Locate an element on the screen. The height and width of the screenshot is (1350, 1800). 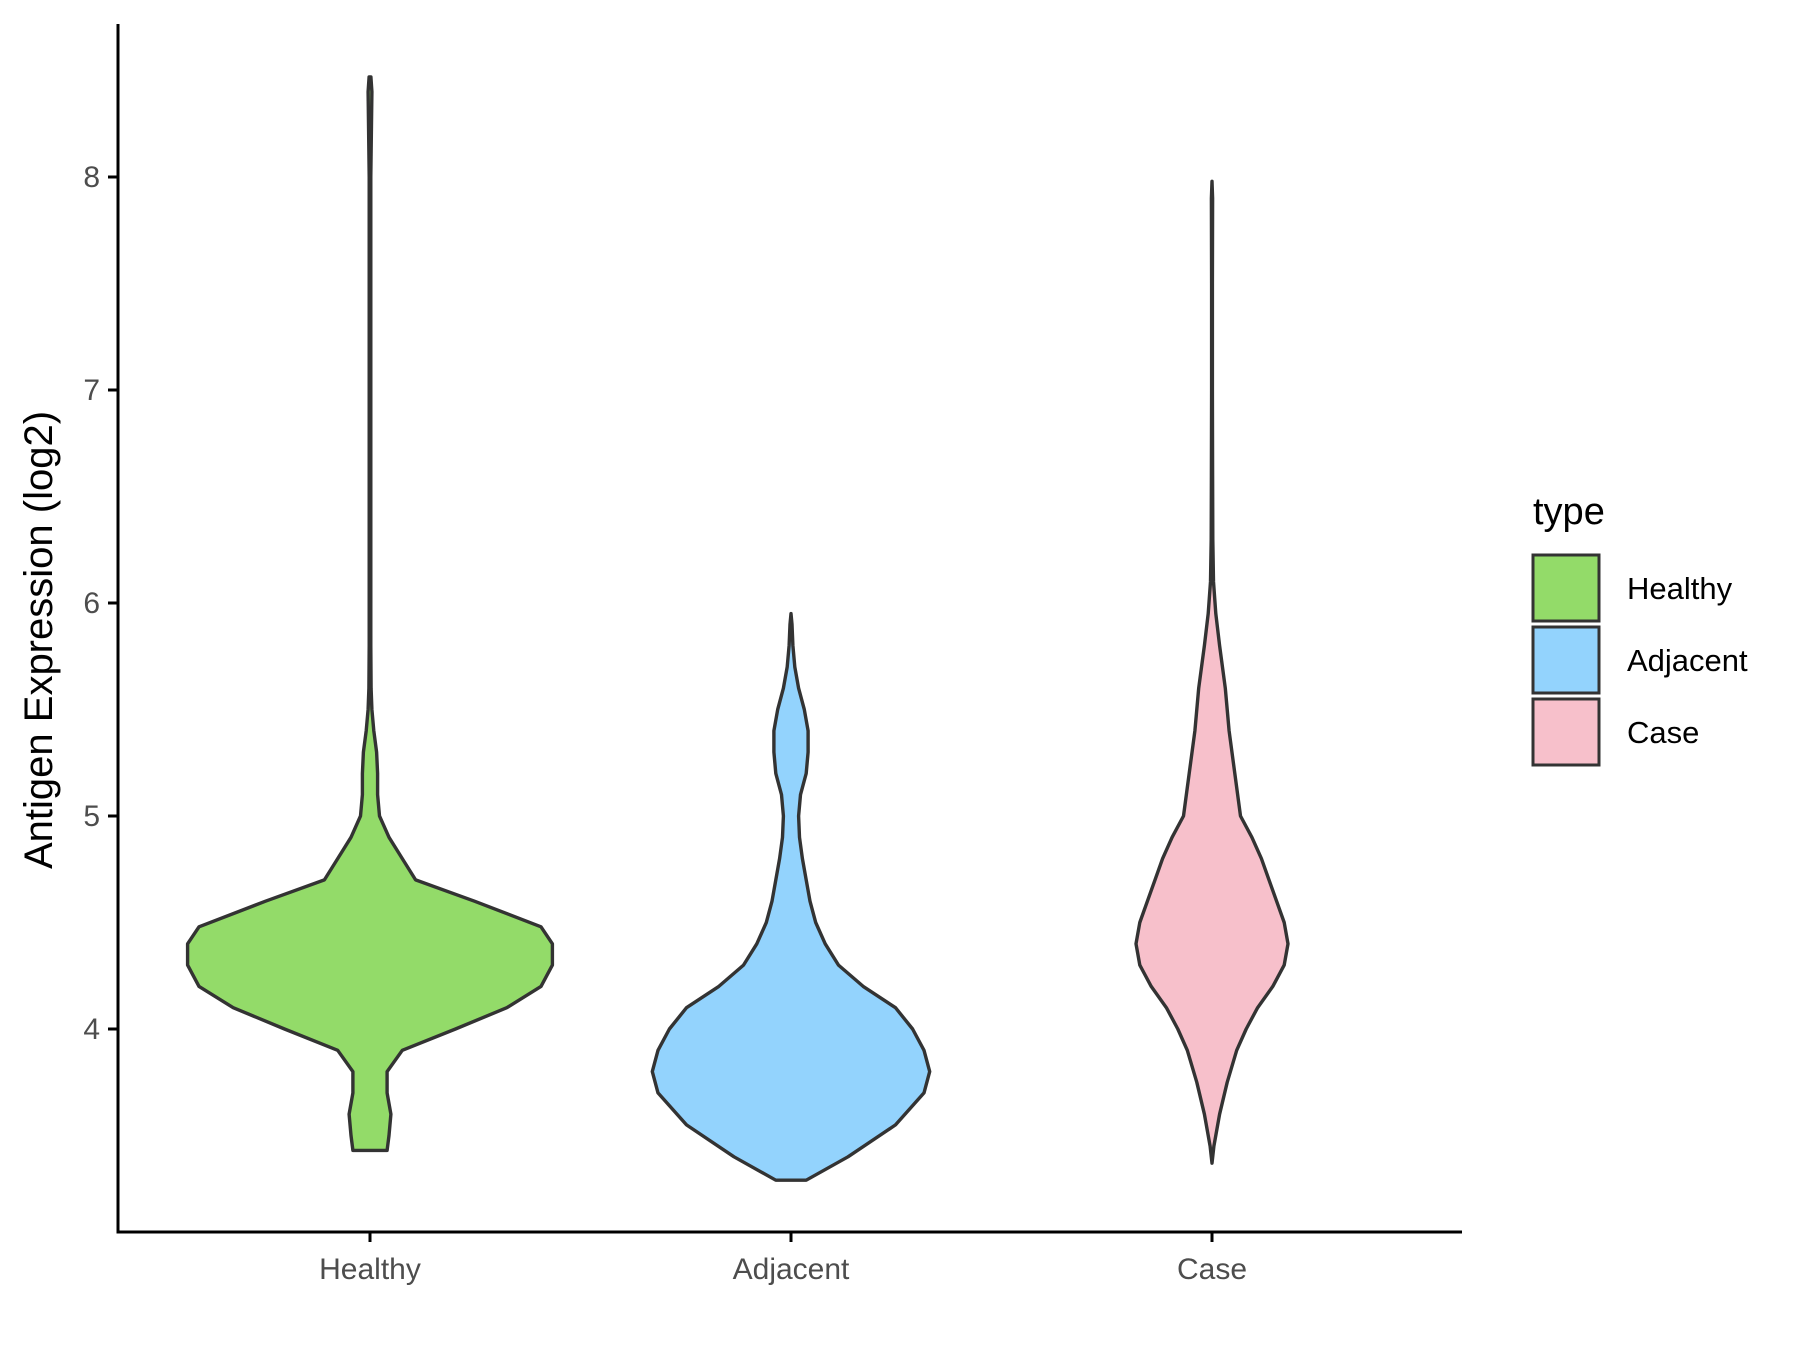
legend-label-healthy: Healthy is located at coordinates (1680, 588).